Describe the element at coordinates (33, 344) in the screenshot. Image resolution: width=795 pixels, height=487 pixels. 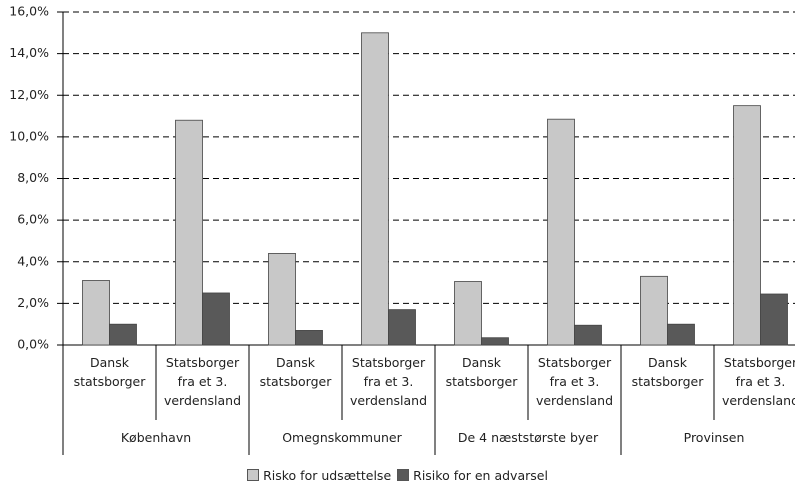
I see `y-tick-label: 0,0%` at that location.